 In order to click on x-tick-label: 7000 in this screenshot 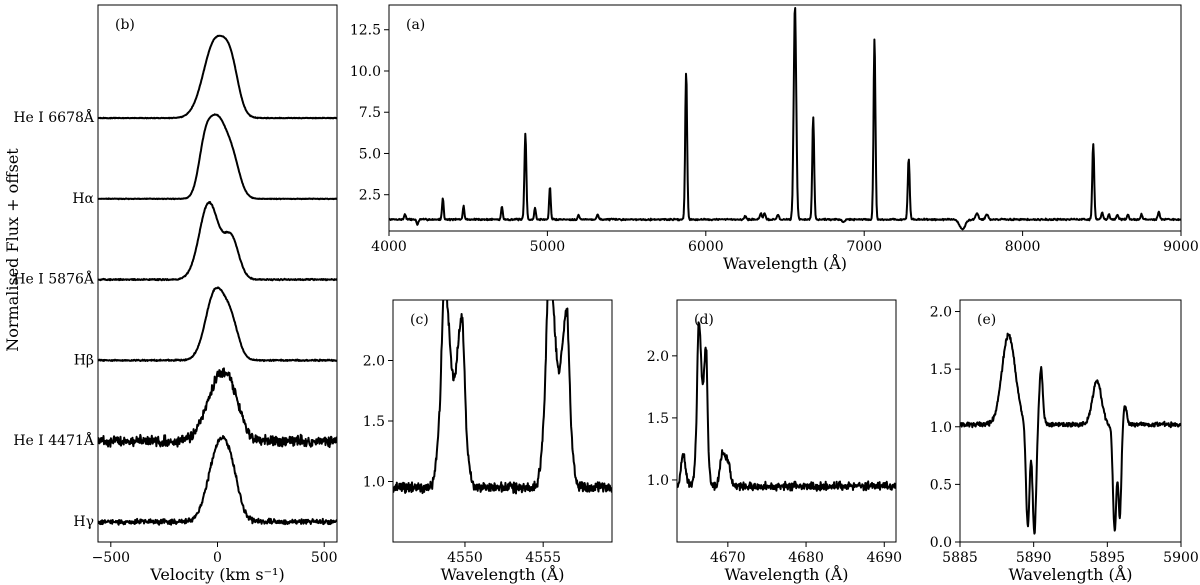, I will do `click(864, 247)`.